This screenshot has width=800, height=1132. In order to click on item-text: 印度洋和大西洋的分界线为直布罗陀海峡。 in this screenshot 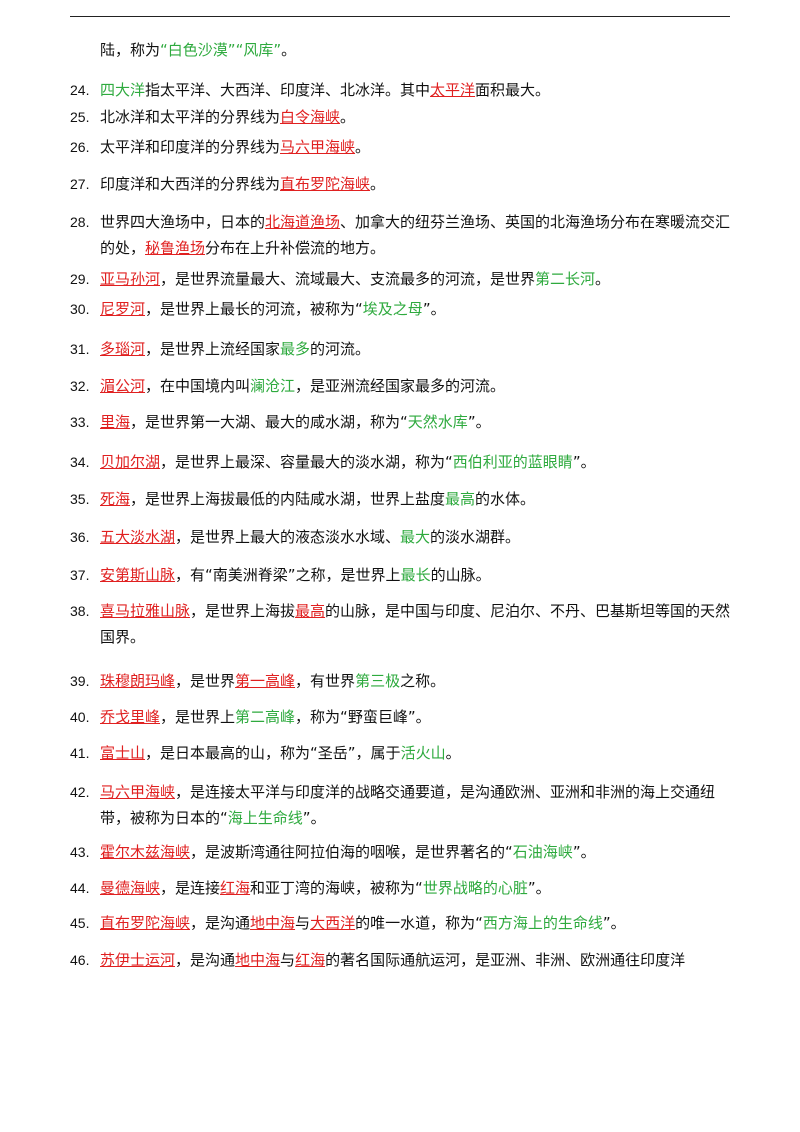, I will do `click(416, 184)`.